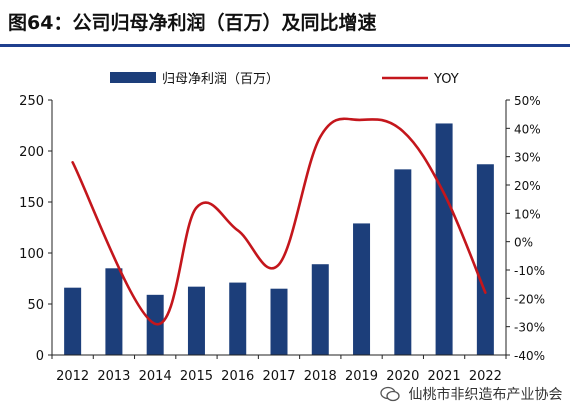 This screenshot has height=420, width=570. I want to click on legend-bar-swatch, so click(133, 77).